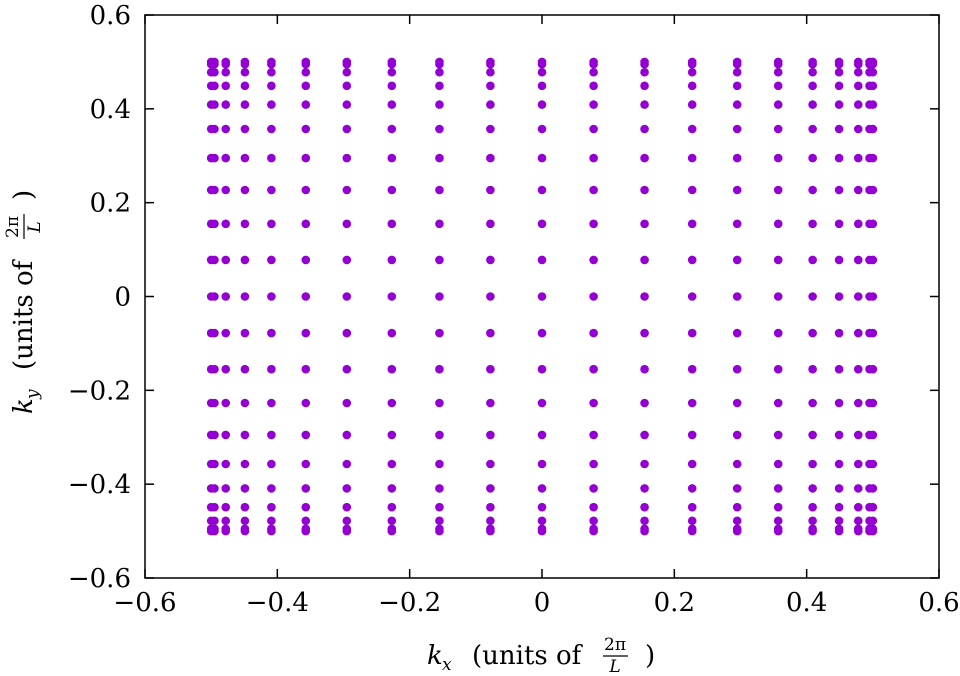 Image resolution: width=960 pixels, height=676 pixels. What do you see at coordinates (614, 666) in the screenshot?
I see `x-axis-label-frac-den: L` at bounding box center [614, 666].